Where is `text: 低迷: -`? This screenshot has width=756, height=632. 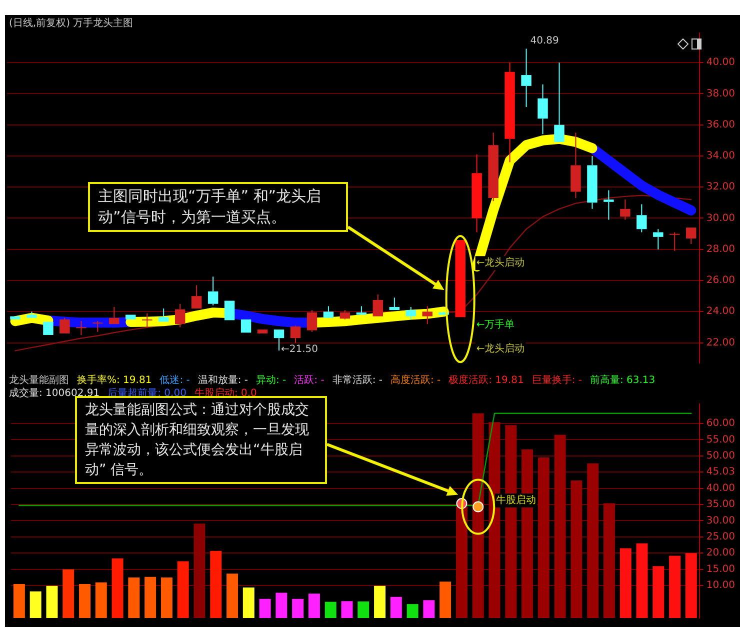 text: 低迷: - is located at coordinates (175, 380).